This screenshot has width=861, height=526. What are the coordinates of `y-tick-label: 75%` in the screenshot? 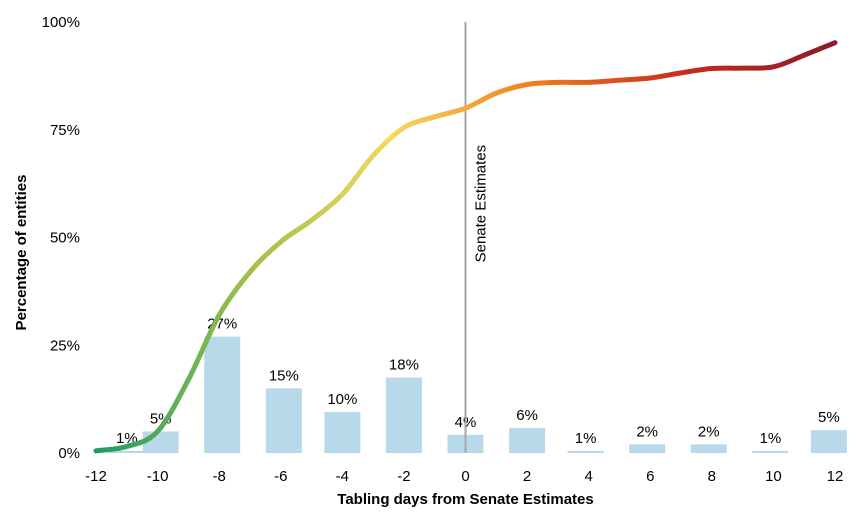 It's located at (65, 130).